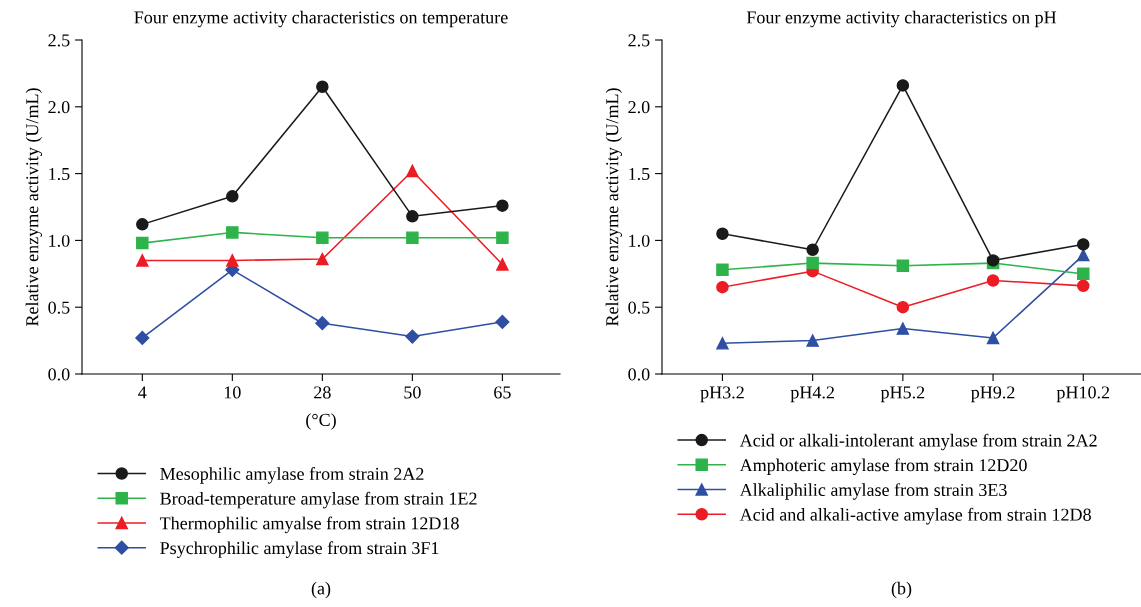  I want to click on chart-title: Four enzyme activity characteristics on temperature, so click(321, 19).